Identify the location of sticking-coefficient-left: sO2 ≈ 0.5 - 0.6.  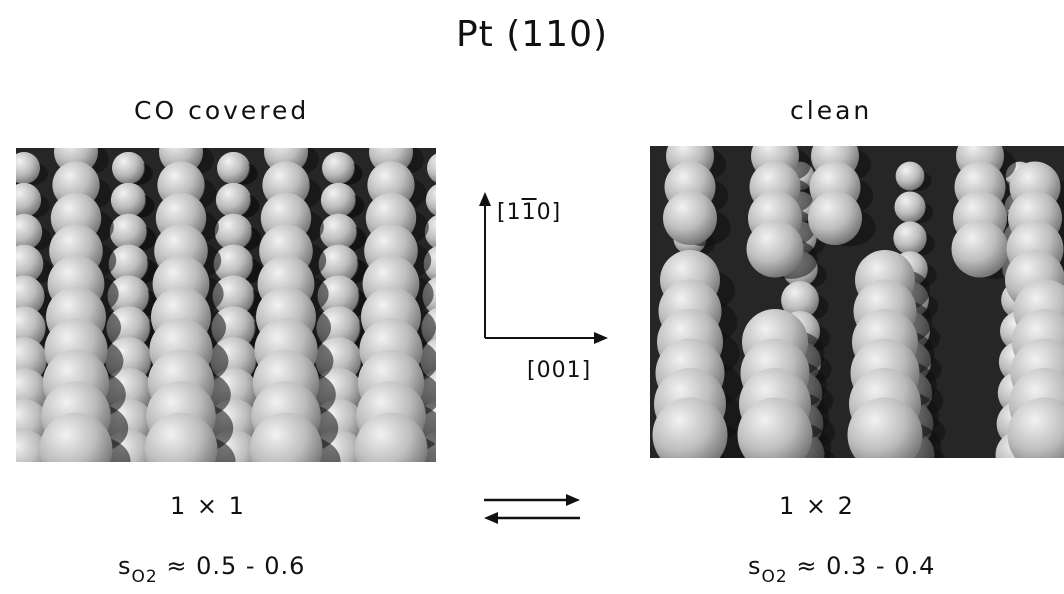
(212, 569).